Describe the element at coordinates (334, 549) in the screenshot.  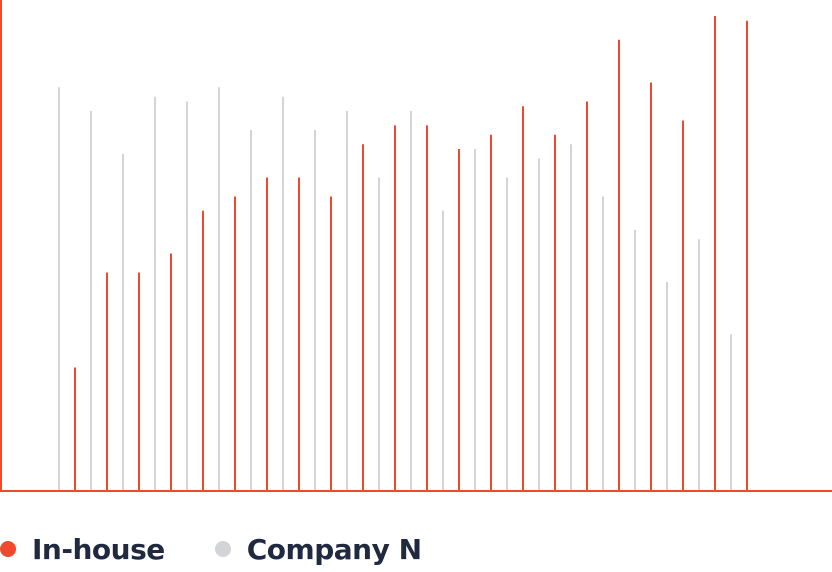
I see `legend-label-company-n: Company N` at that location.